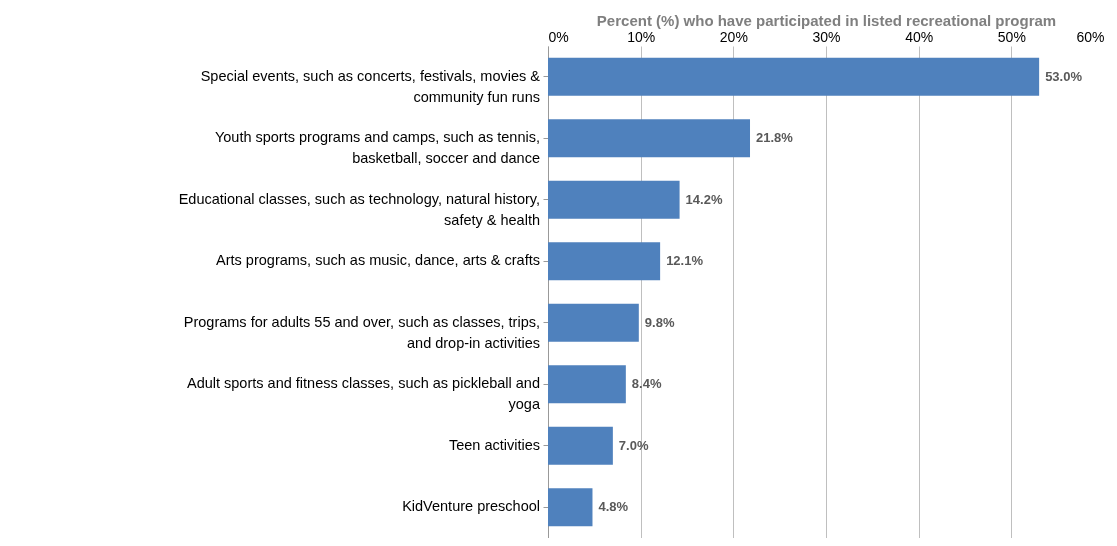 Image resolution: width=1117 pixels, height=546 pixels. I want to click on y-tick-label: Programs for adults 55 and over, such as classes, trips, and drop-in activities, so click(361, 332).